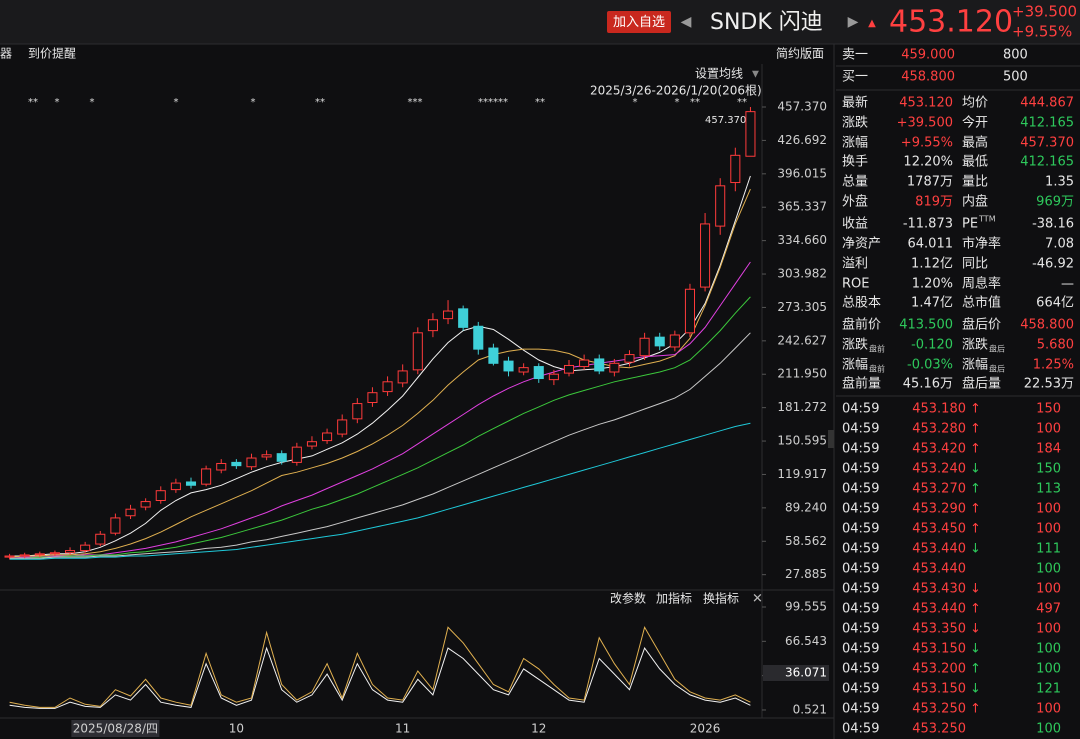 This screenshot has width=1080, height=739. Describe the element at coordinates (981, 303) in the screenshot. I see `field-label: 总市值` at that location.